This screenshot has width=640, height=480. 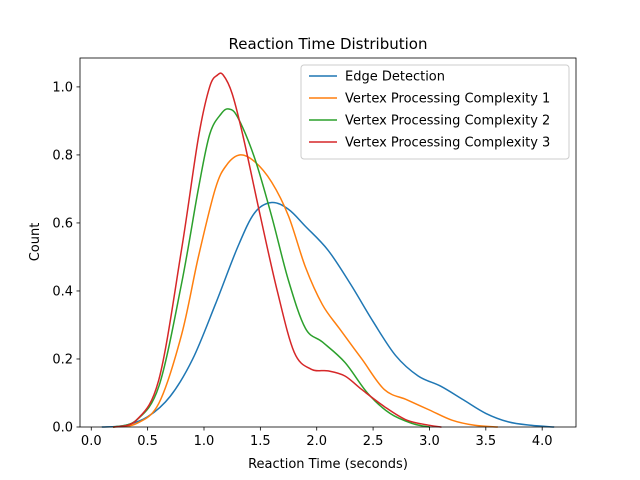 I want to click on x-tick-label: 0.5, so click(x=147, y=441).